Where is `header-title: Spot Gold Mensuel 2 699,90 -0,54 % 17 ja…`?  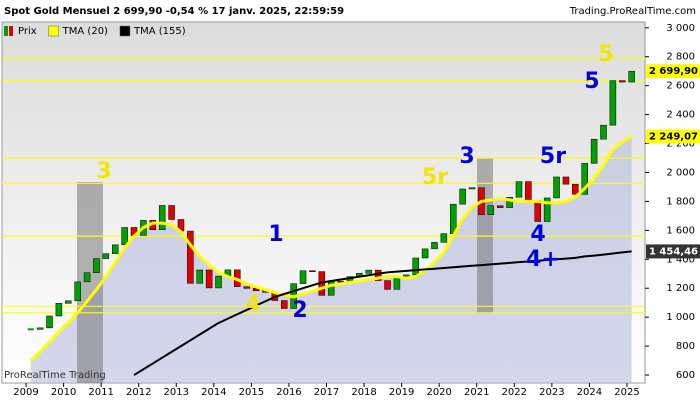 header-title: Spot Gold Mensuel 2 699,90 -0,54 % 17 ja… is located at coordinates (174, 11).